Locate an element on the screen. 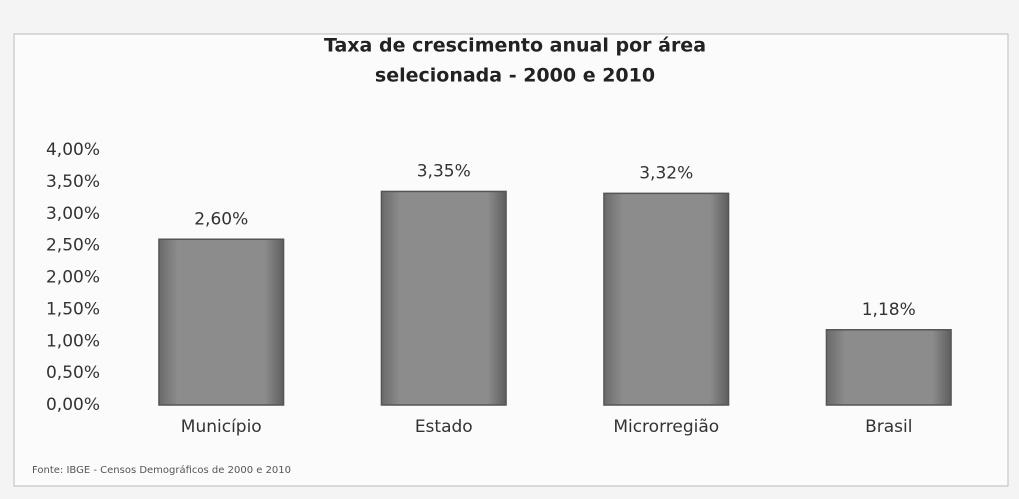 Image resolution: width=1019 pixels, height=499 pixels. data-label: 2,60% is located at coordinates (221, 219).